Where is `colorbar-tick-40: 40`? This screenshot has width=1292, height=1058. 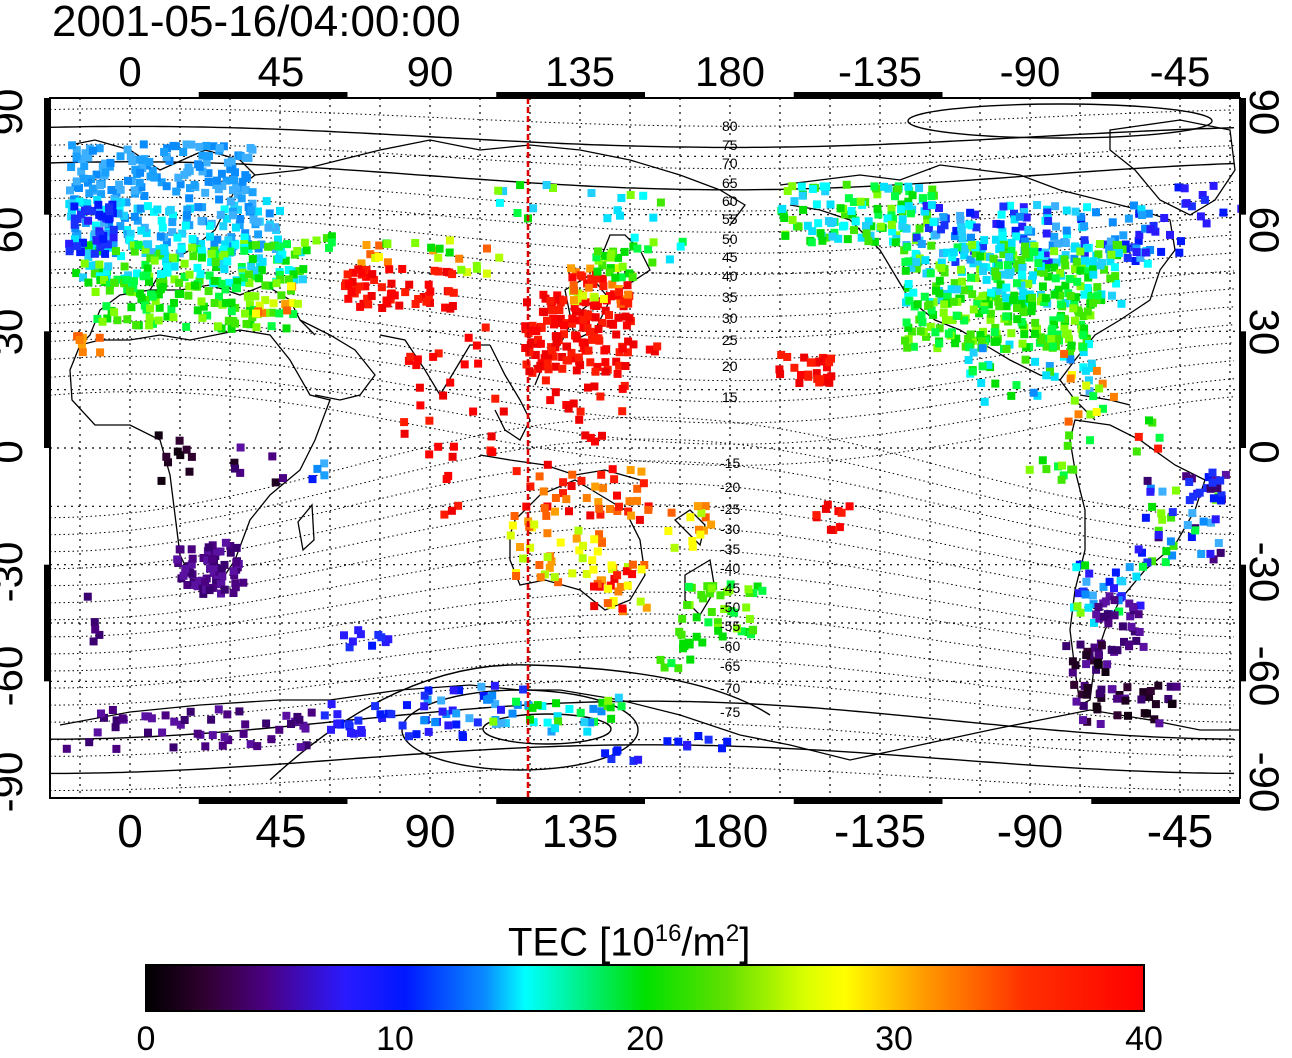
colorbar-tick-40: 40 is located at coordinates (1144, 1039).